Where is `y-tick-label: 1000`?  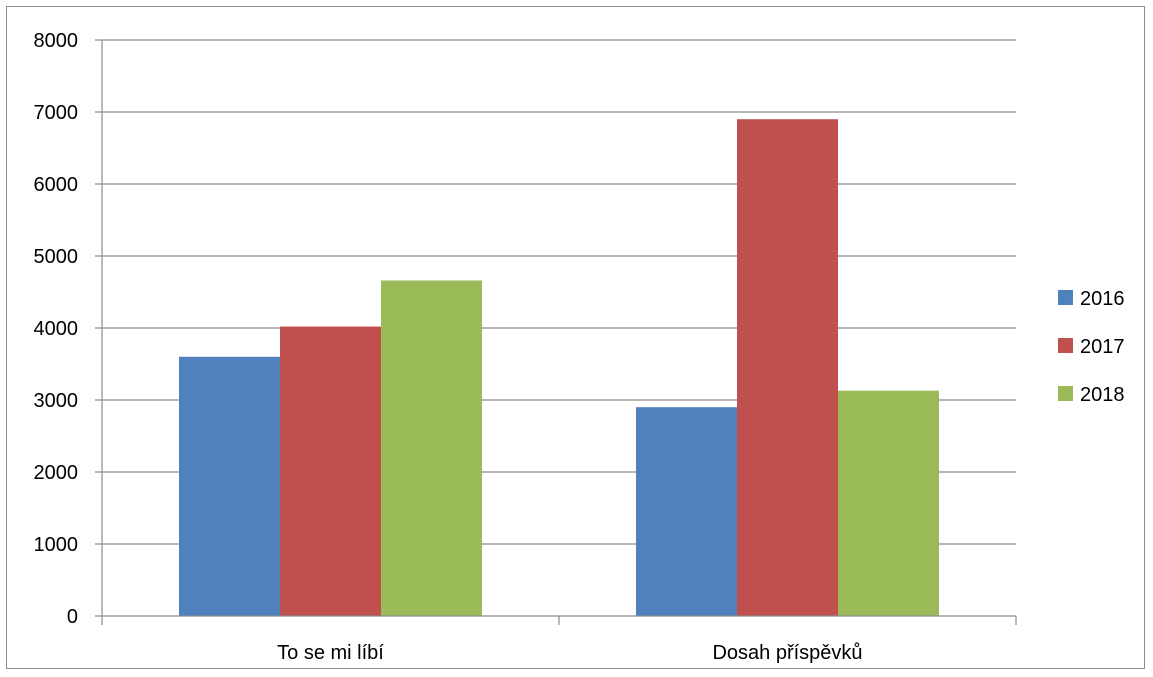
y-tick-label: 1000 is located at coordinates (56, 545).